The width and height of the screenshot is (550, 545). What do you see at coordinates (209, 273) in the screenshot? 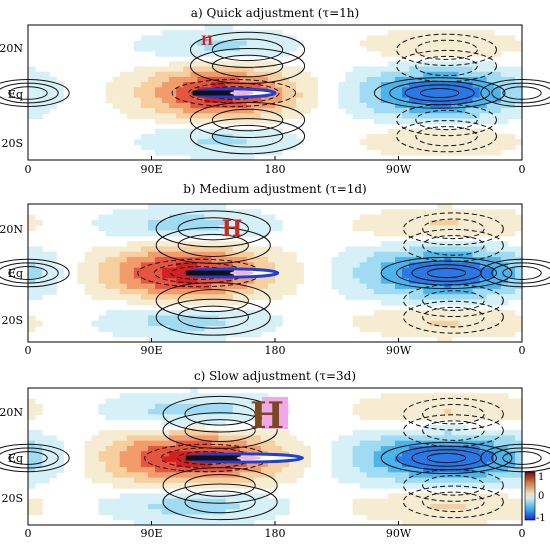
I see `jet-core` at bounding box center [209, 273].